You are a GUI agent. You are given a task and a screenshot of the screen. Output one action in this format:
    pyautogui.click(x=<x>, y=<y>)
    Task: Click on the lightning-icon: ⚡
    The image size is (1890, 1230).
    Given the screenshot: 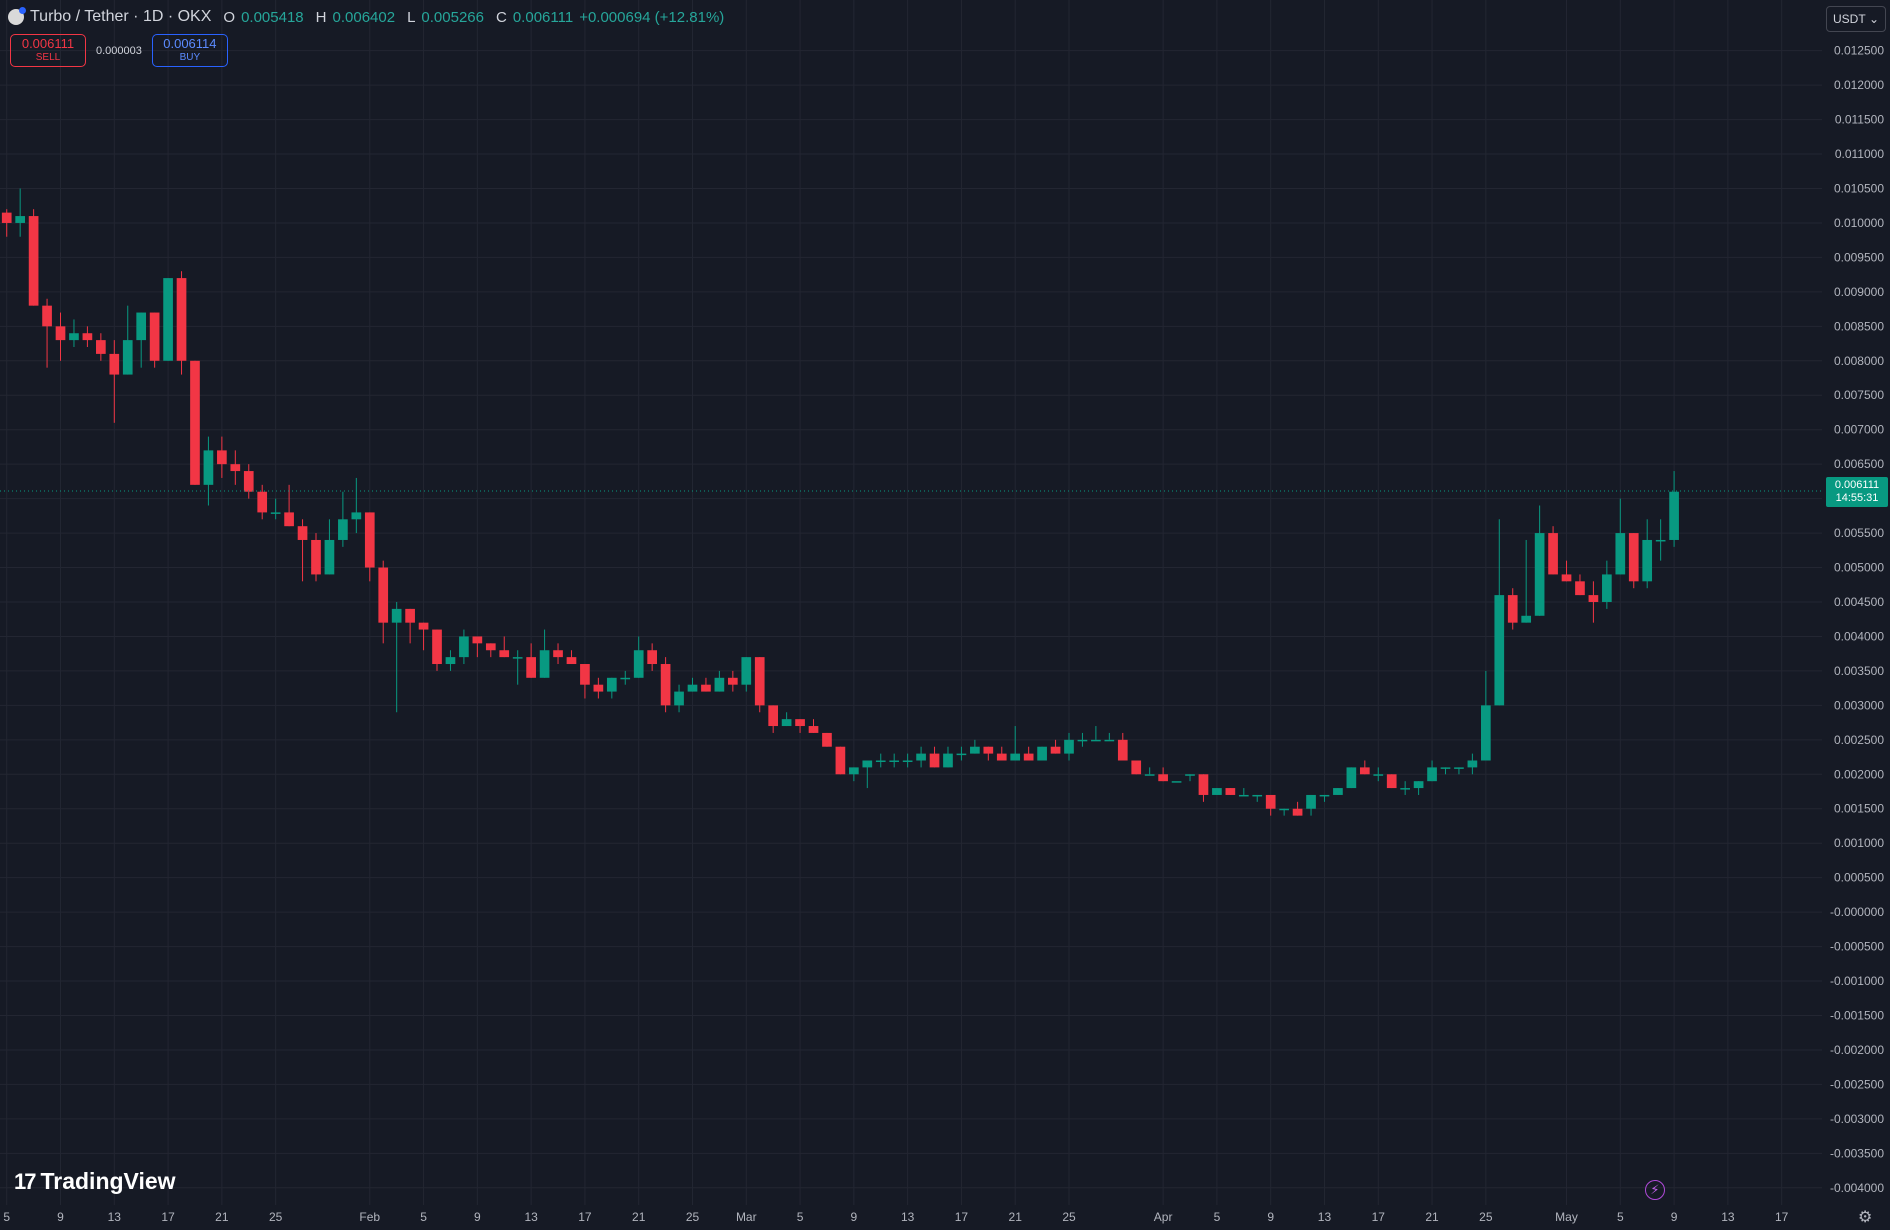 What is the action you would take?
    pyautogui.click(x=1655, y=1190)
    